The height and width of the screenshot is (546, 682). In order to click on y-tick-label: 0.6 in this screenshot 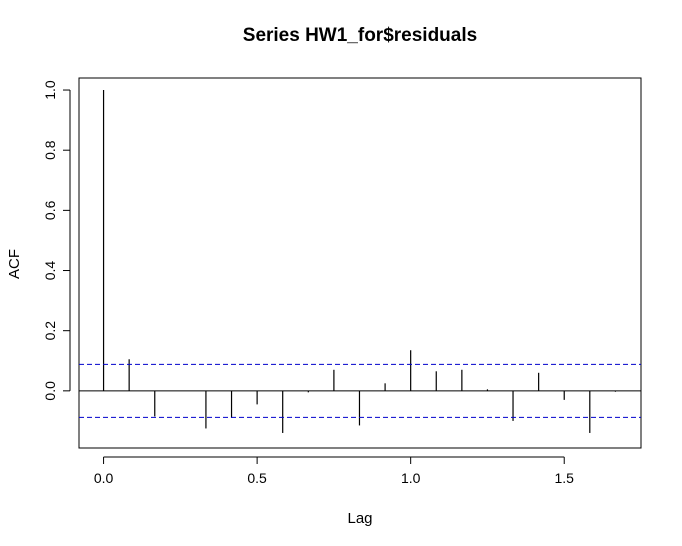, I will do `click(50, 210)`.